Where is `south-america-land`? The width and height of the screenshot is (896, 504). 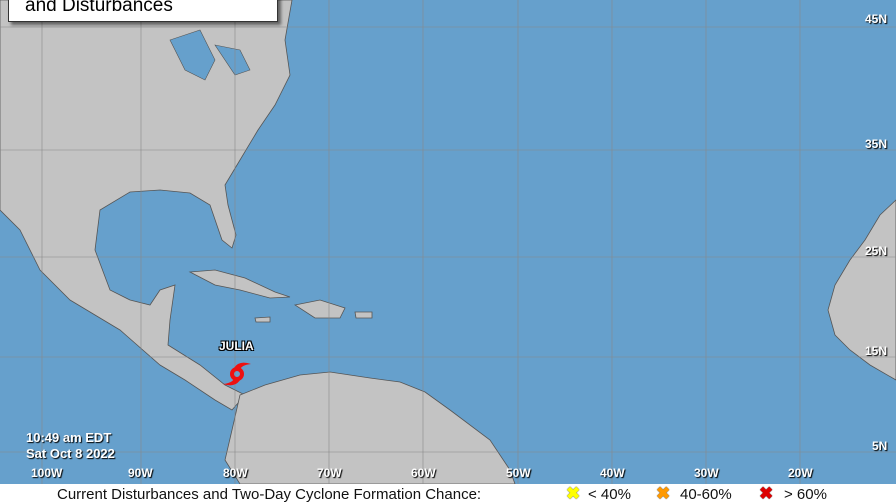 south-america-land is located at coordinates (370, 427).